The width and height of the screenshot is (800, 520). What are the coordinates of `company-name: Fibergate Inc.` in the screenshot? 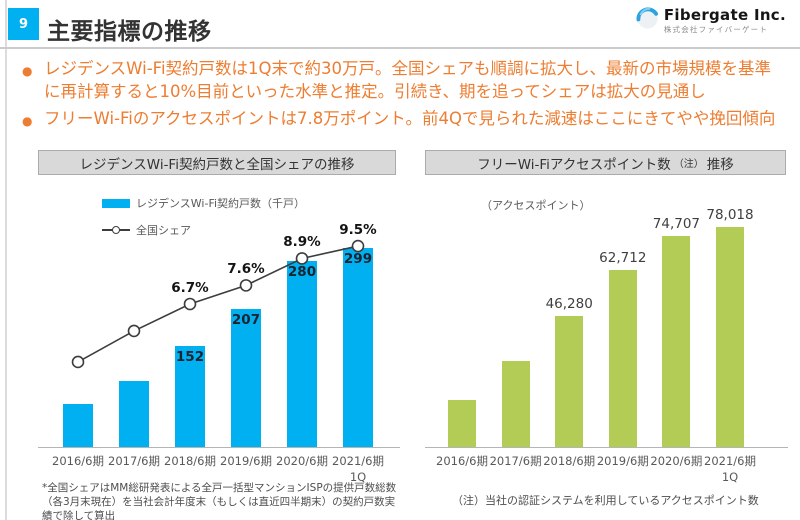 It's located at (724, 15).